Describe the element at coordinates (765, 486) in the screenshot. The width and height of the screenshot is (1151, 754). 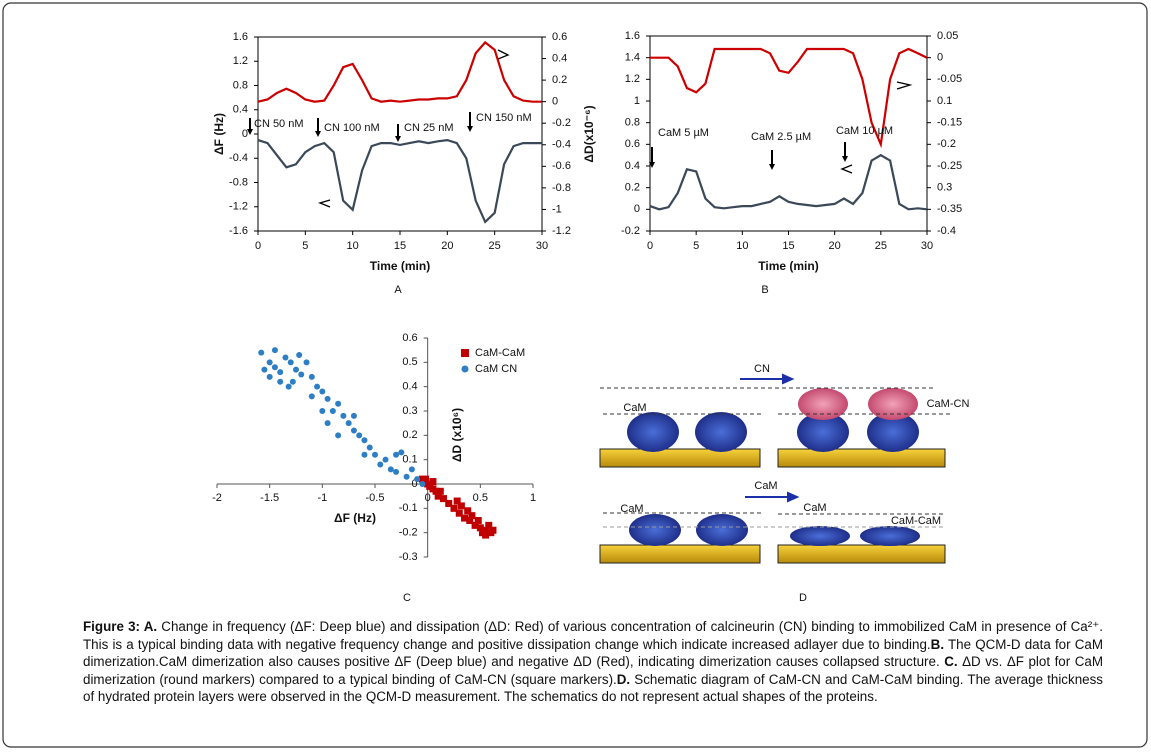
I see `diagram-label: CaM` at that location.